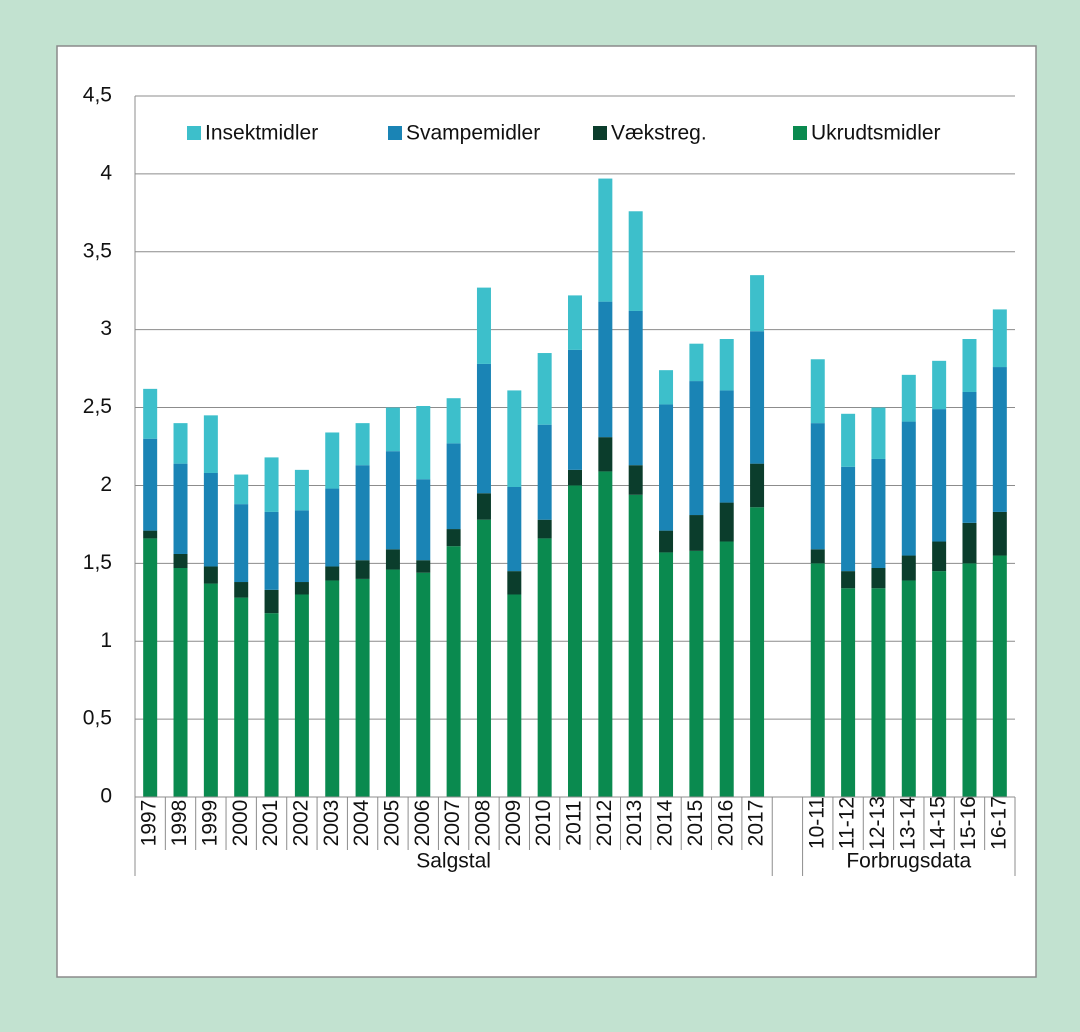 This screenshot has height=1032, width=1080. What do you see at coordinates (543, 823) in the screenshot?
I see `x-tick-label: 2010` at bounding box center [543, 823].